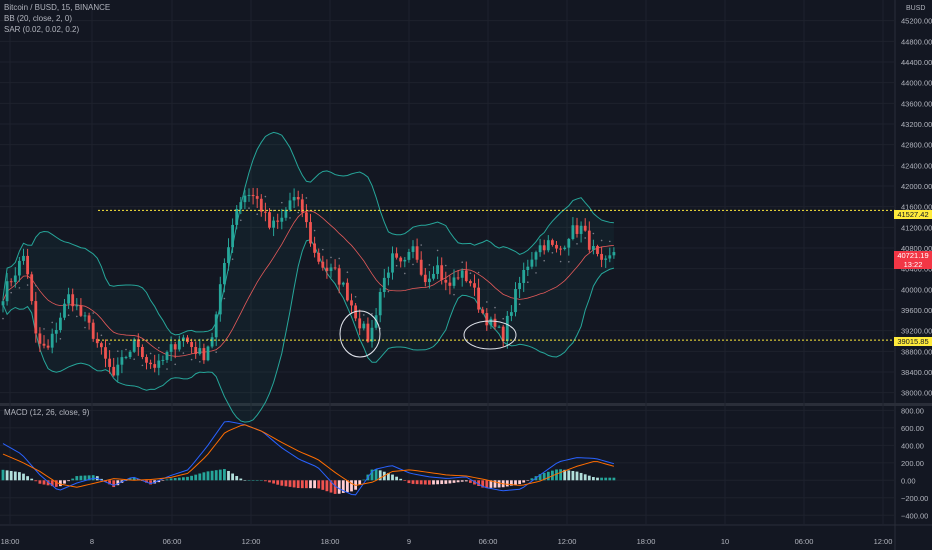  Describe the element at coordinates (42, 29) in the screenshot. I see `sar-legend: SAR (0.02, 0.02, 0.2)` at that location.